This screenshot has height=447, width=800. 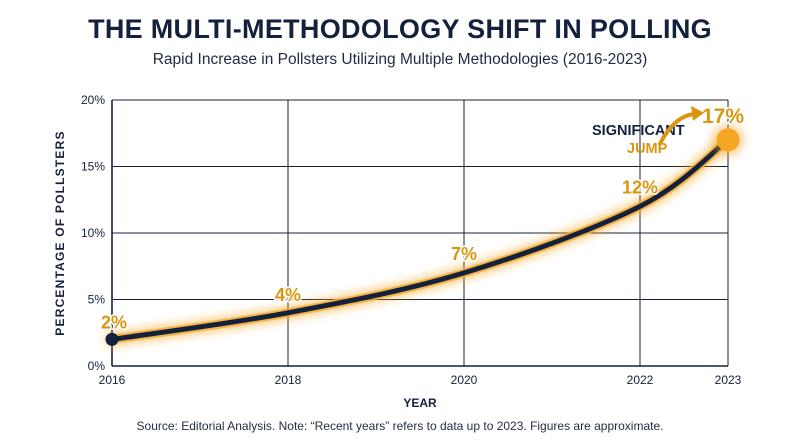 What do you see at coordinates (723, 116) in the screenshot?
I see `data-label: 17%` at bounding box center [723, 116].